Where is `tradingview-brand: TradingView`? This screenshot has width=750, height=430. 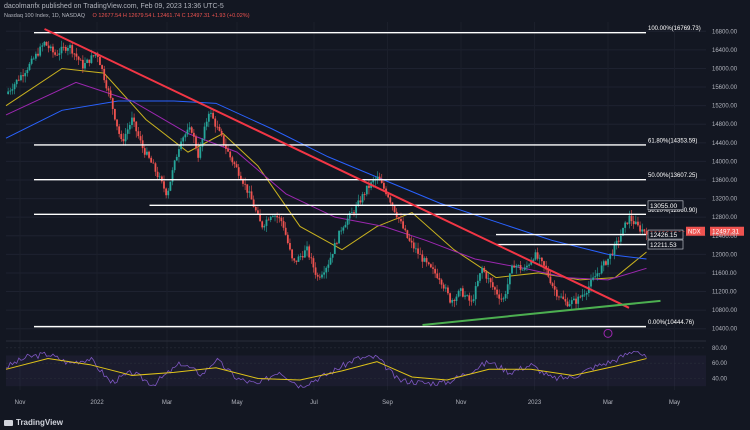 tradingview-brand: TradingView is located at coordinates (33, 422).